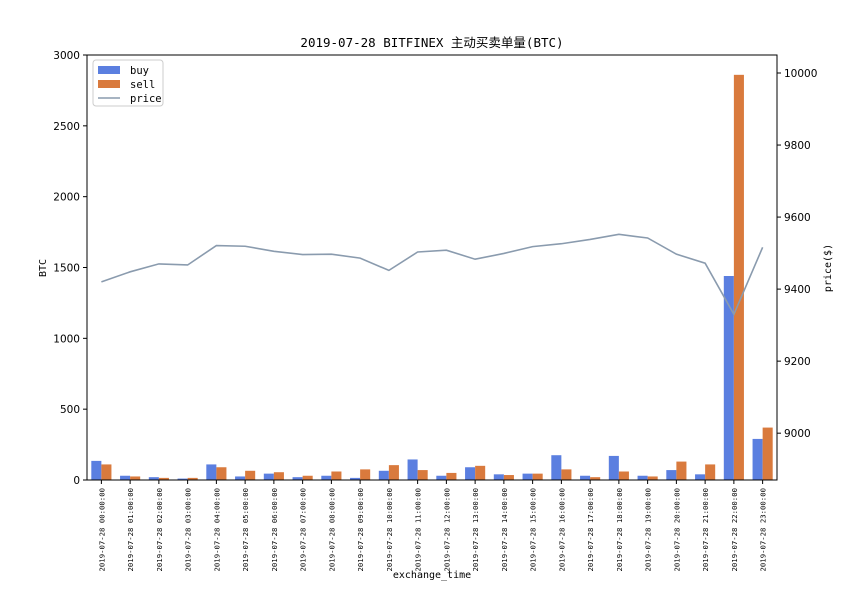  I want to click on x-tick-label: 2019-07-28 22:00:00, so click(734, 529).